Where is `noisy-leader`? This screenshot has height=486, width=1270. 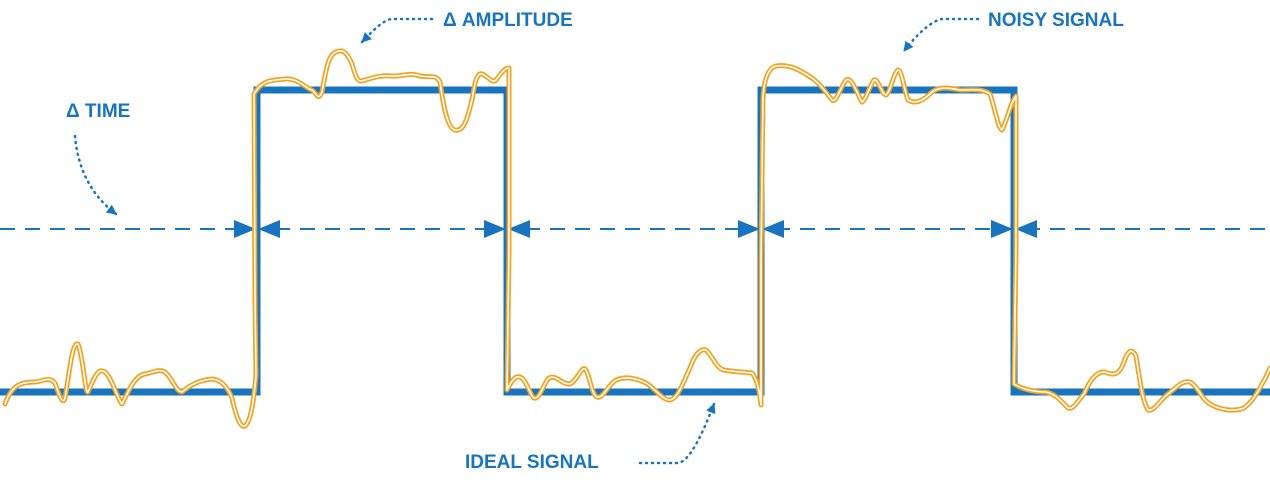 noisy-leader is located at coordinates (941, 35).